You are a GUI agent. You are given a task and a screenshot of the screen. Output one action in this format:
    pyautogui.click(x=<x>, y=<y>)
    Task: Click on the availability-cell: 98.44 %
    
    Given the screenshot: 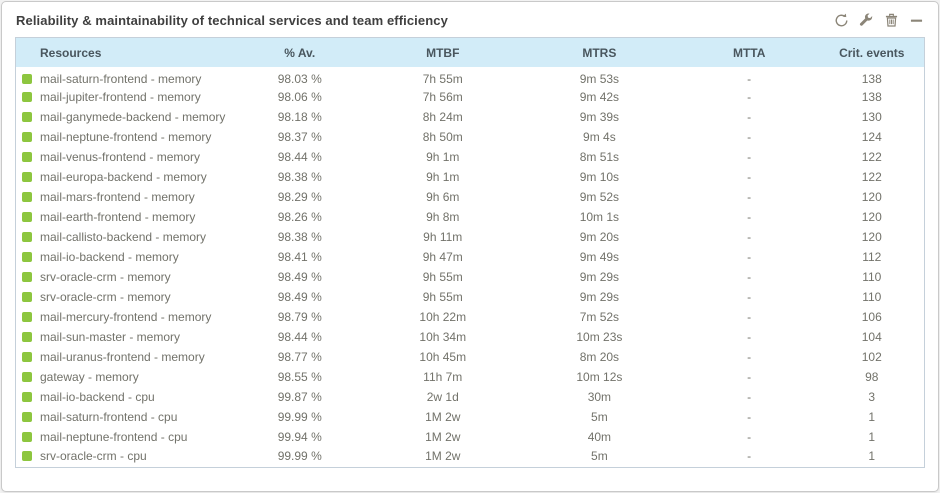 What is the action you would take?
    pyautogui.click(x=299, y=157)
    